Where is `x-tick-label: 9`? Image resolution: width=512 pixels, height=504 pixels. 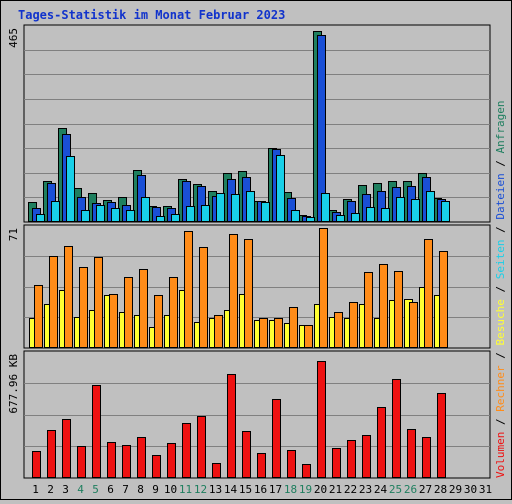 x-tick-label: 9 is located at coordinates (155, 489).